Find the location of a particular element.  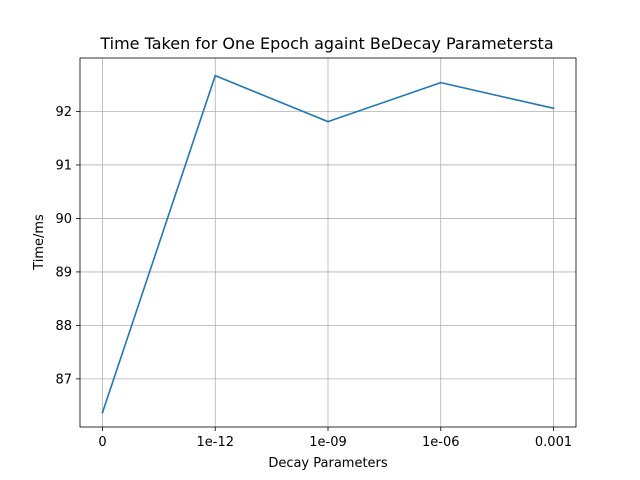

x-tick-label: 1e-12 is located at coordinates (215, 442).